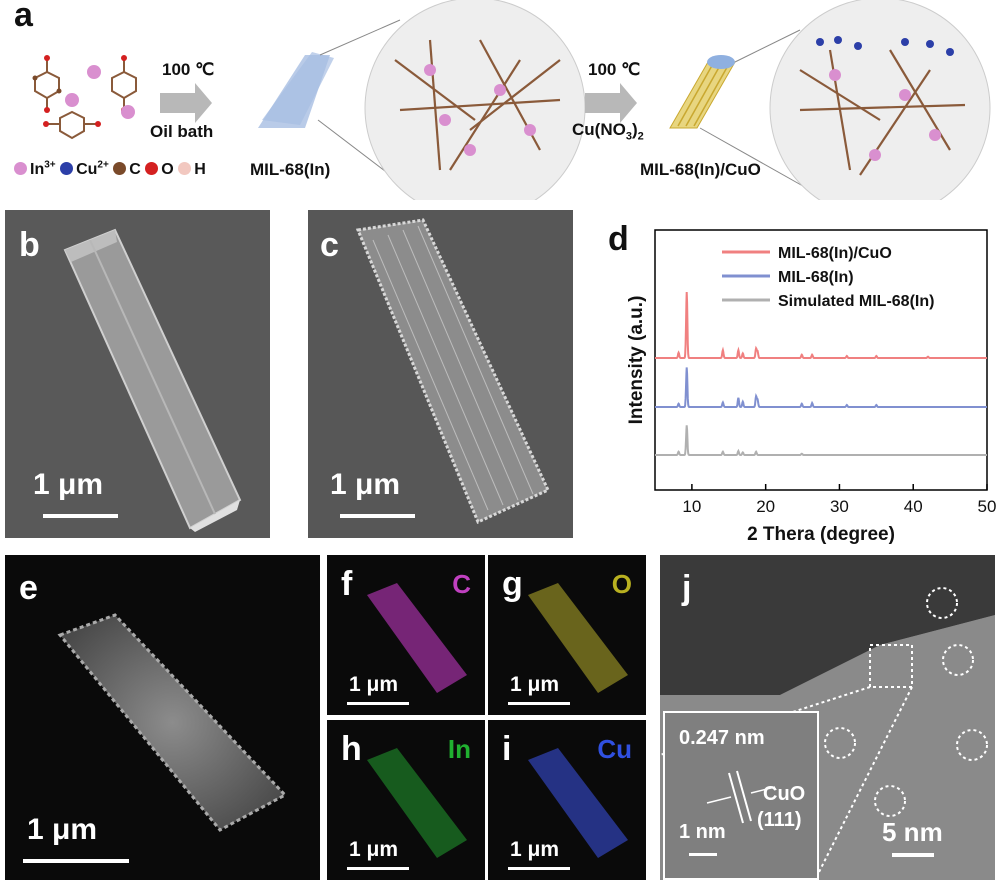 The height and width of the screenshot is (885, 1000). I want to click on y-axis-label: Intensity (a.u.), so click(636, 360).